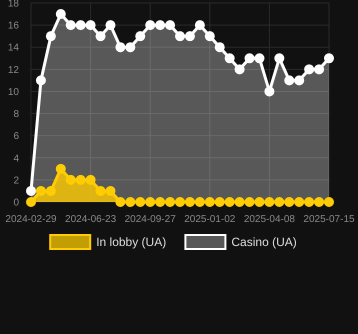  I want to click on x-tick-label: 2025-04-08, so click(270, 219).